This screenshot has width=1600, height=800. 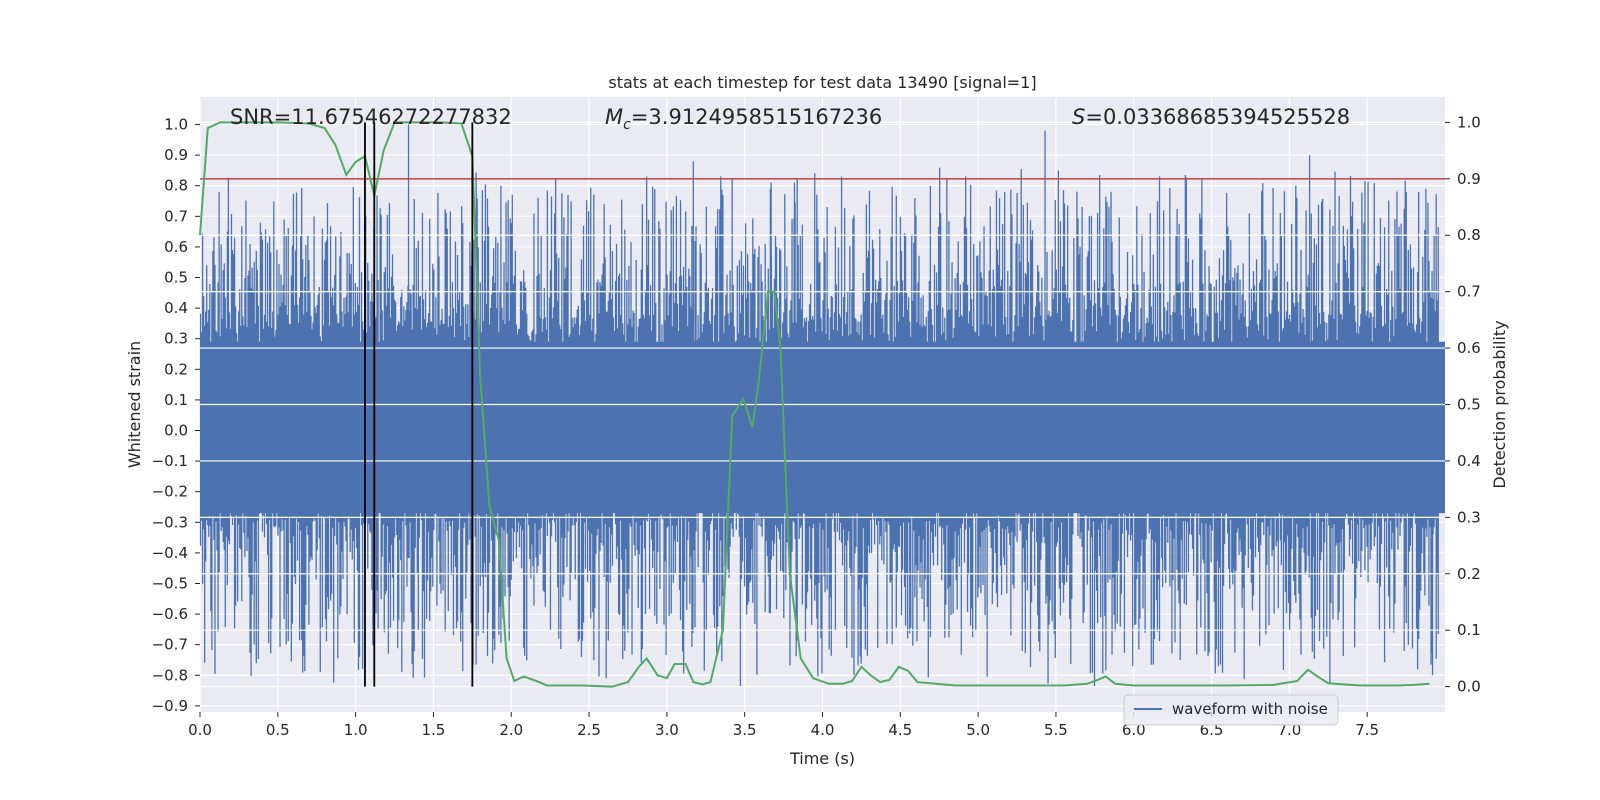 I want to click on y-tick-label: 0.1, so click(x=176, y=400).